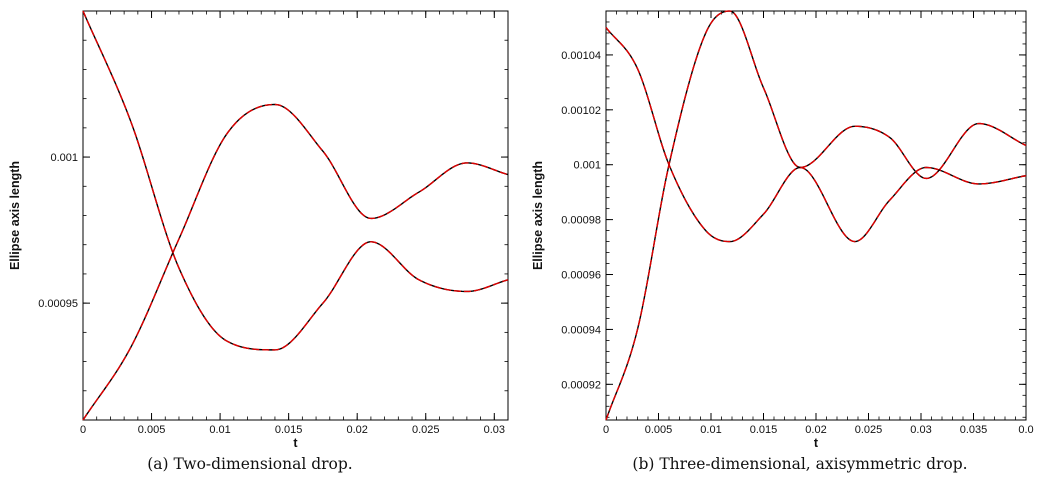  Describe the element at coordinates (974, 430) in the screenshot. I see `x-tick-label: 0.035` at that location.